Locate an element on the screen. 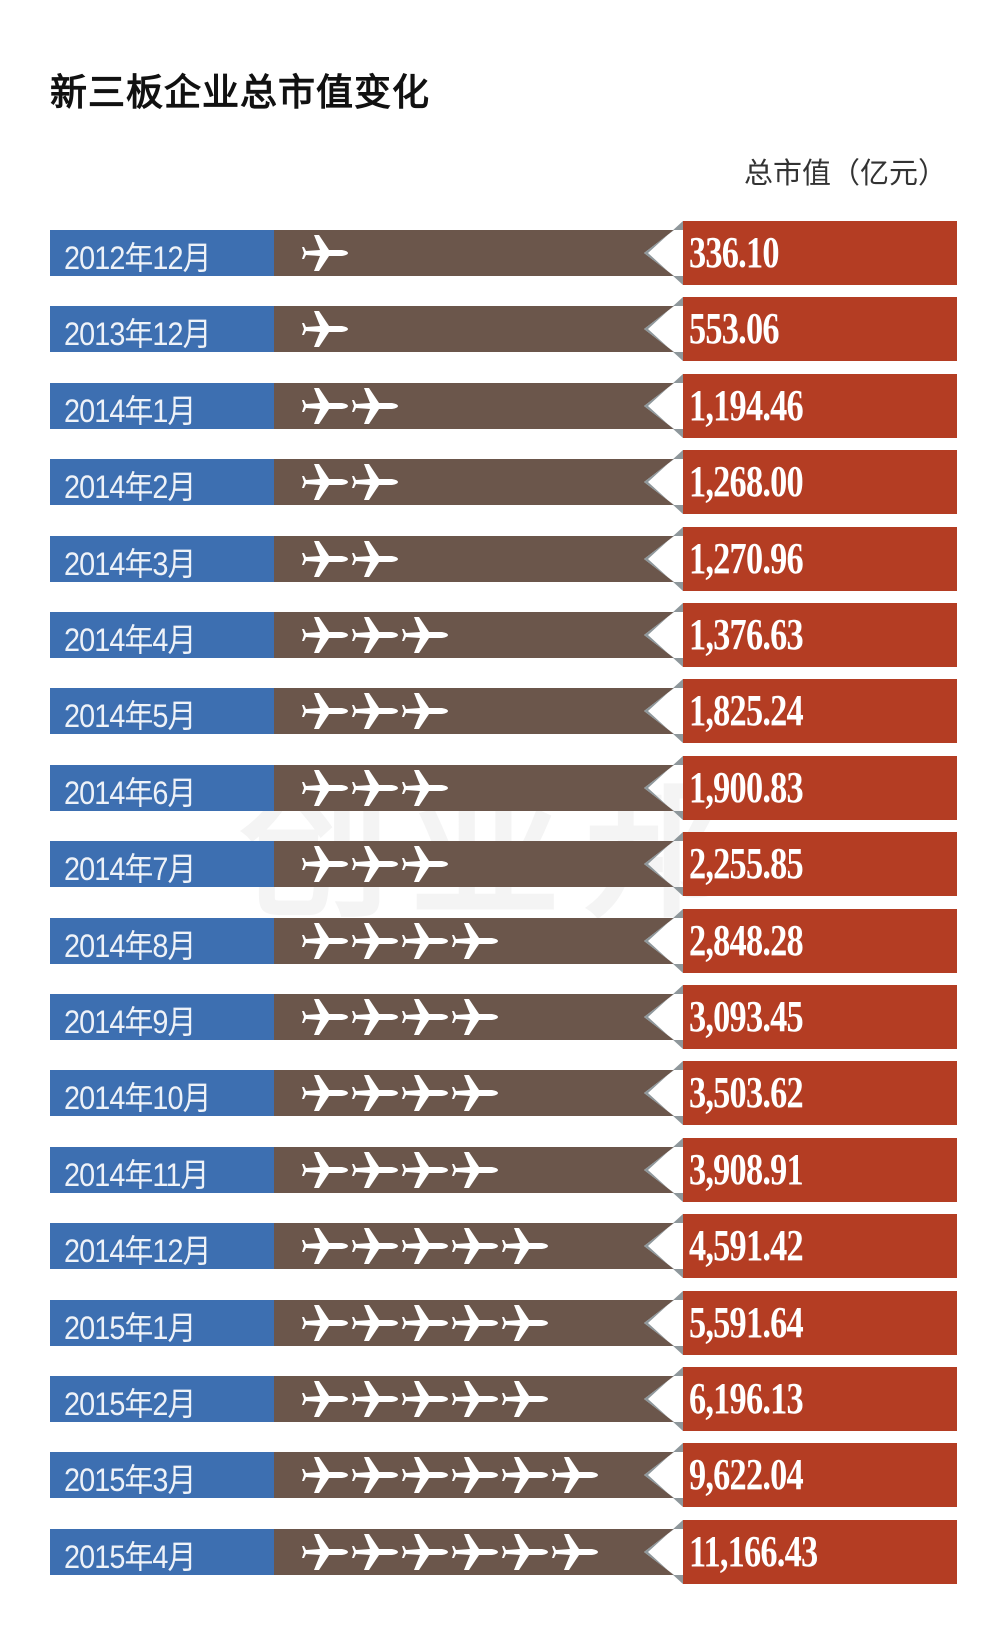 The width and height of the screenshot is (1001, 1636). data-row: 2015年2月 6,196.13 is located at coordinates (500, 1399).